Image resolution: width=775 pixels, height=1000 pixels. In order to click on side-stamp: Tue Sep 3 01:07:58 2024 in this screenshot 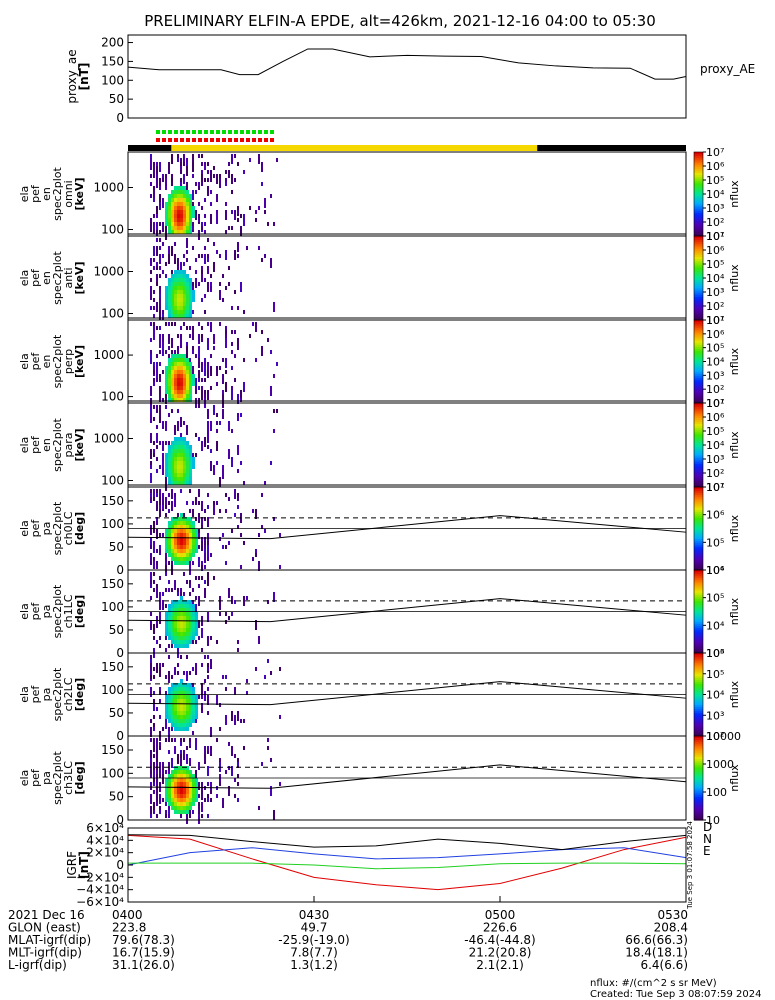, I will do `click(690, 865)`.